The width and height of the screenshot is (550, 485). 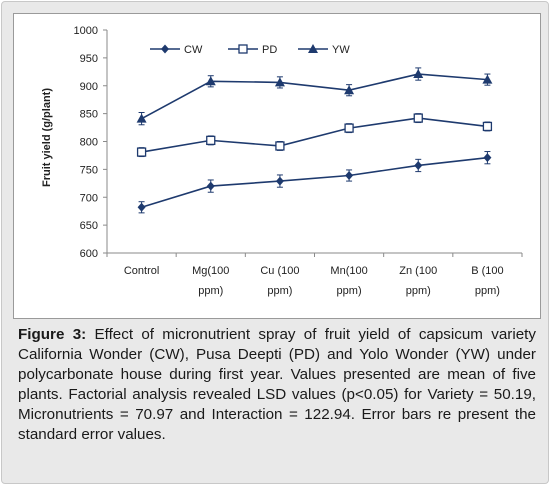 I want to click on series-line-cw, so click(x=314, y=182).